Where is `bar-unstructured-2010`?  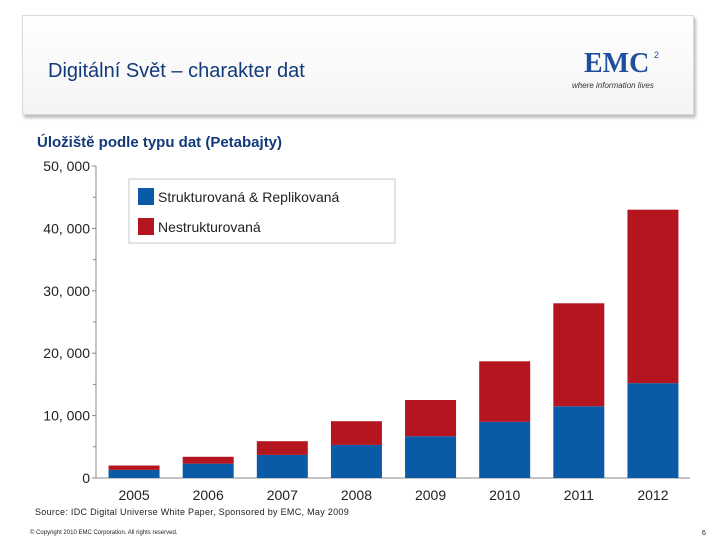 bar-unstructured-2010 is located at coordinates (505, 391).